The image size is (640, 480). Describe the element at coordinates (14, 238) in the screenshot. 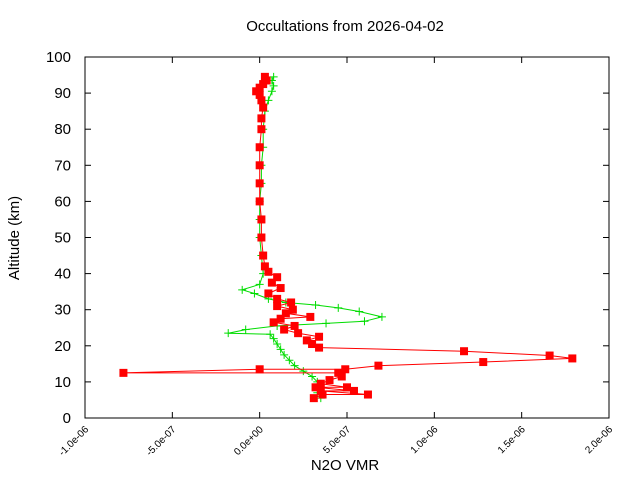

I see `y-axis-title: Altitude (km)` at that location.